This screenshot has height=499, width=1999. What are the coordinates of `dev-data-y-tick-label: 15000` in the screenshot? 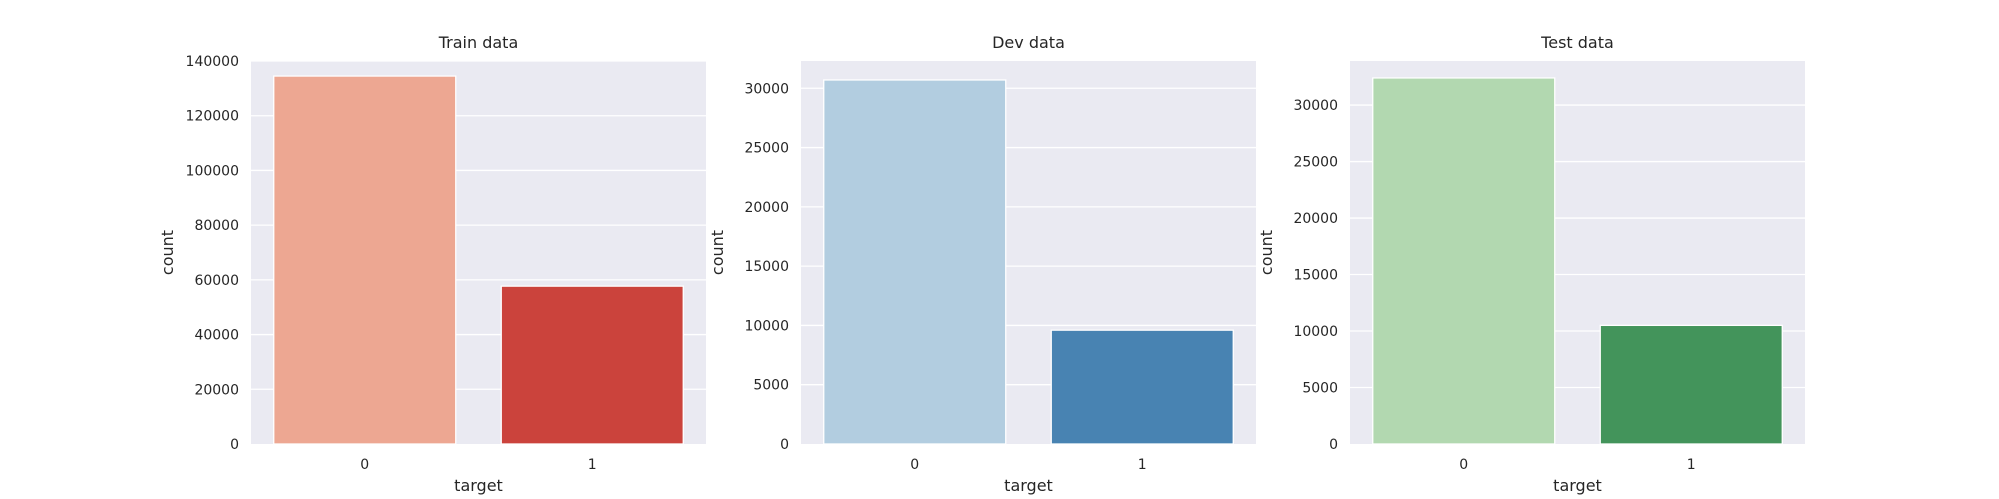 It's located at (766, 267).